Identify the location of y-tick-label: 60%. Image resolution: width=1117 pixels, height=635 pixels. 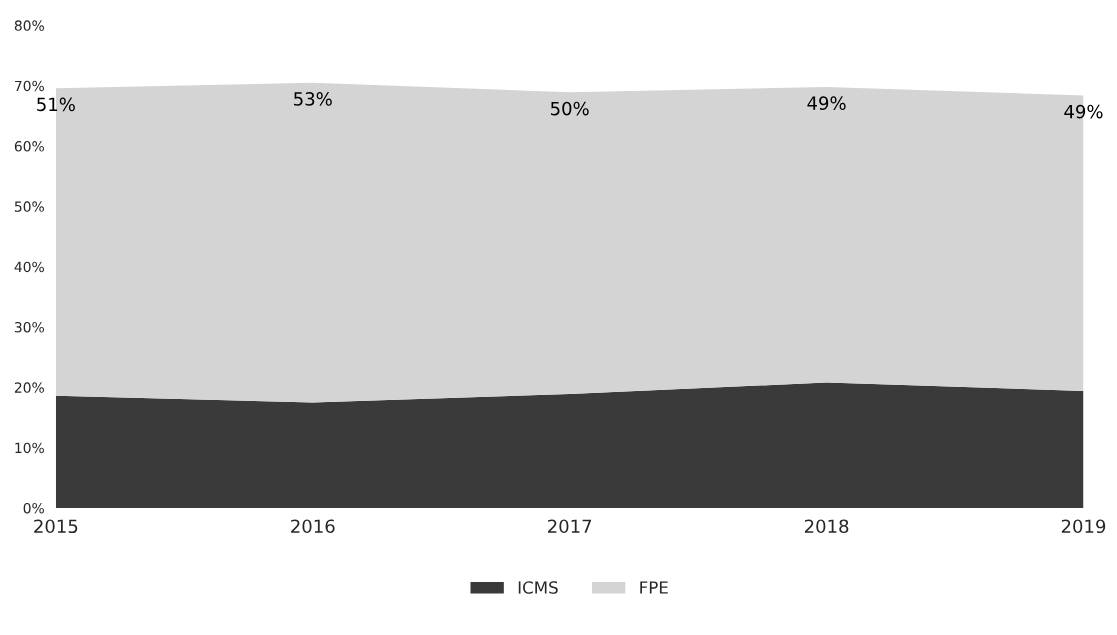
(29, 146).